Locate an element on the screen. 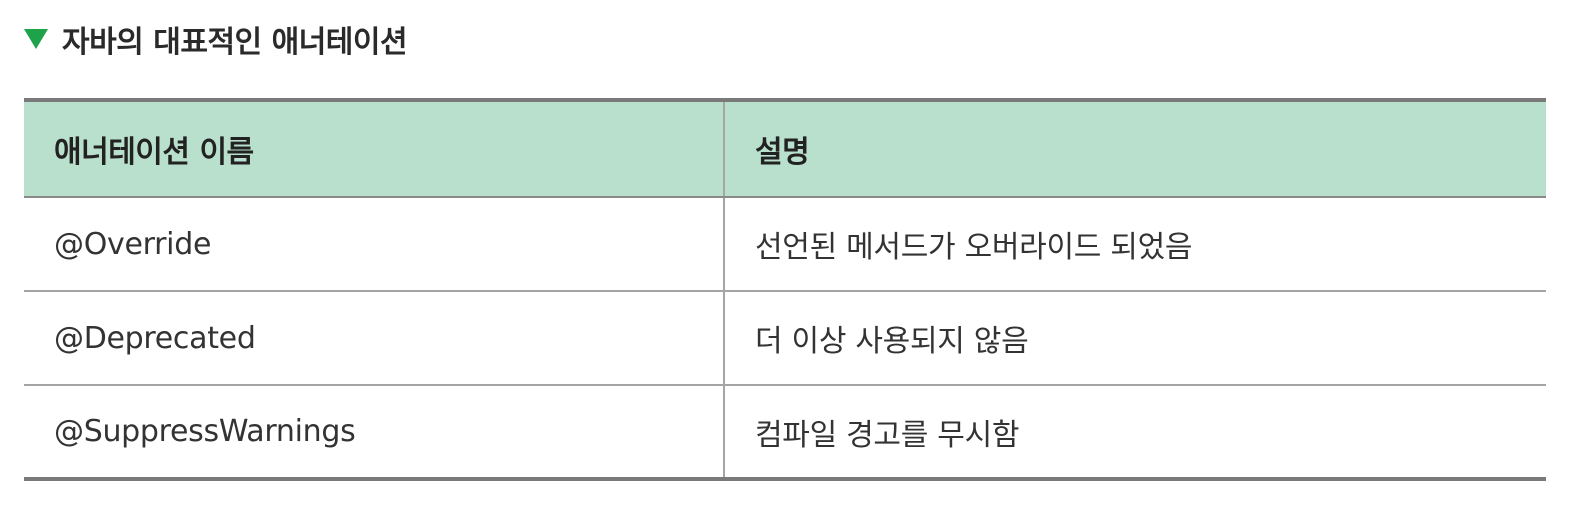 The image size is (1574, 506). caption-text: 자바의 대표적인 애너테이션 is located at coordinates (235, 42).